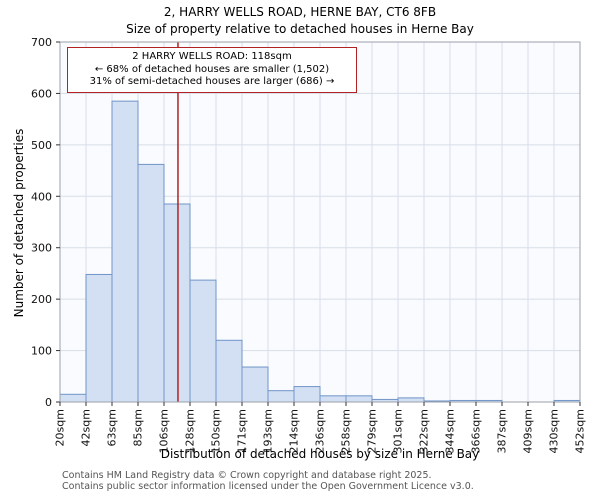 This screenshot has height=500, width=600. Describe the element at coordinates (48, 402) in the screenshot. I see `y-tick-label: 0` at that location.